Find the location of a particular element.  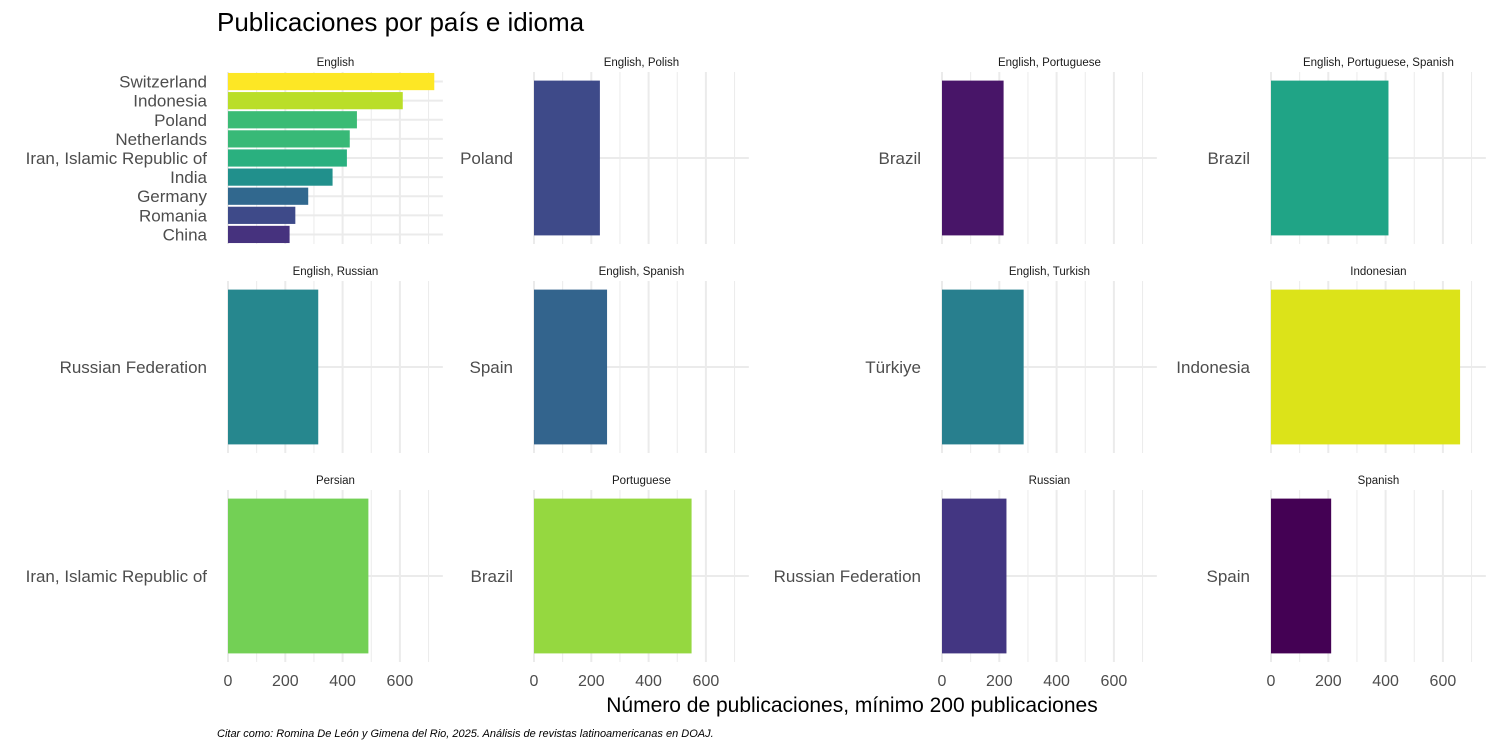

facet-panel: English, Portuguese, Spanish Brazil is located at coordinates (1346, 150).